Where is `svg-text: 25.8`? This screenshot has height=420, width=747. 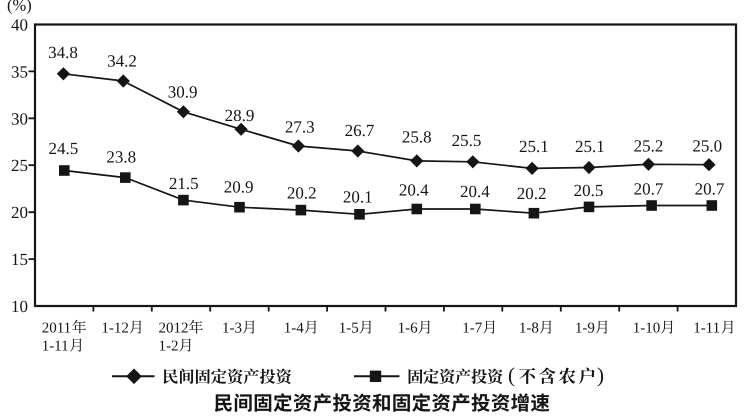
svg-text: 25.8 is located at coordinates (417, 137).